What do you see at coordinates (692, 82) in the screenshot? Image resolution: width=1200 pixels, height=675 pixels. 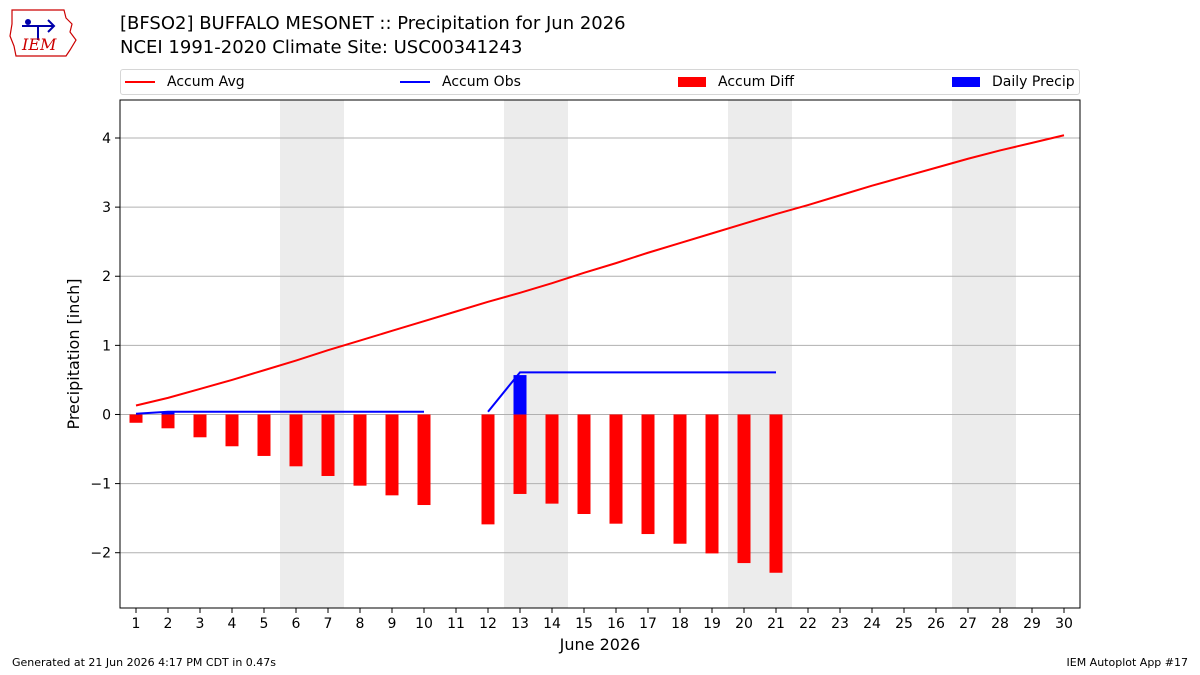 I see `legend-swatch-accum-diff` at bounding box center [692, 82].